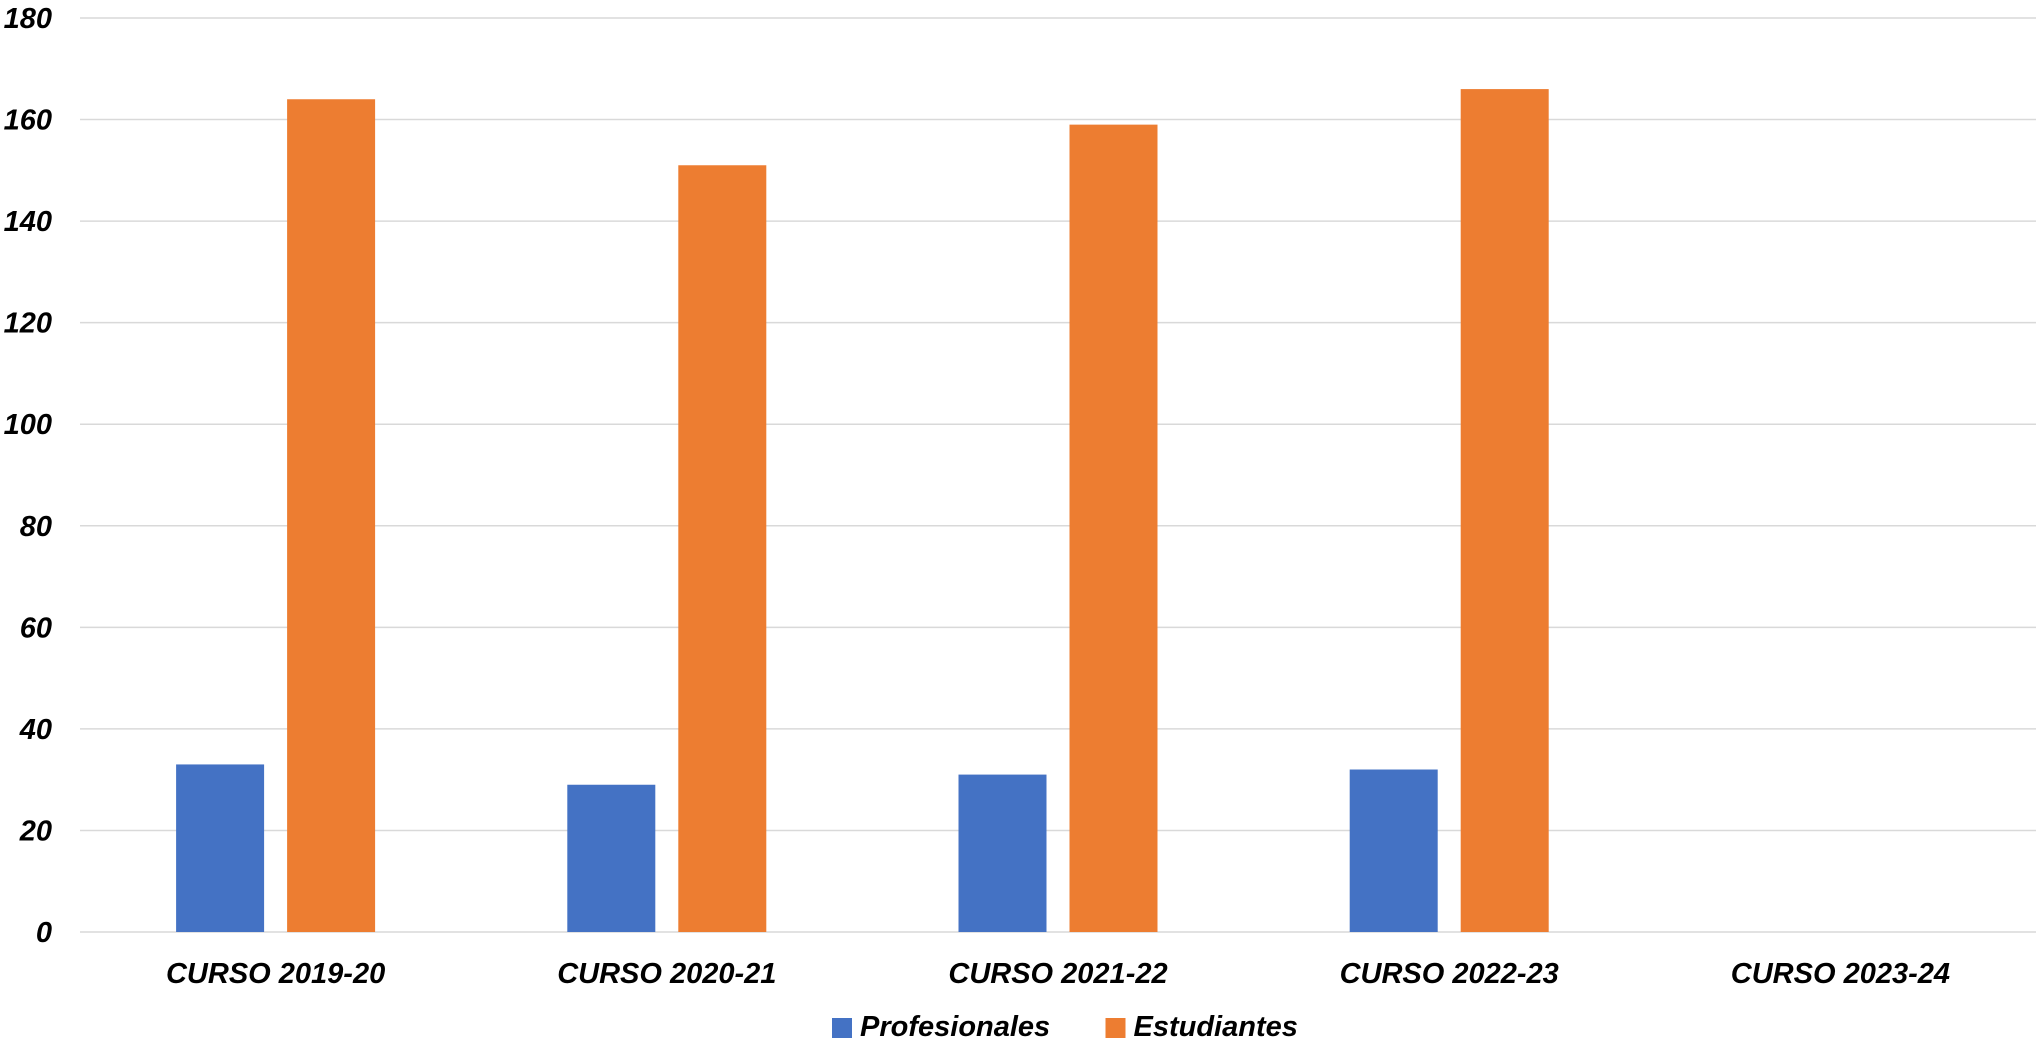  Describe the element at coordinates (28, 425) in the screenshot. I see `y-tick-label: 100` at that location.